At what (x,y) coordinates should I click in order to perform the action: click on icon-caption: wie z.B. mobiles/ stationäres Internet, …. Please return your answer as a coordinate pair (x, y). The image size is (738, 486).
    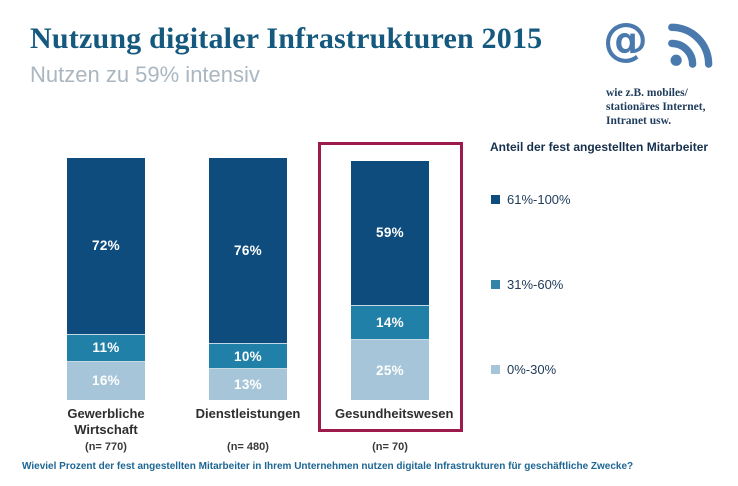
    Looking at the image, I should click on (670, 107).